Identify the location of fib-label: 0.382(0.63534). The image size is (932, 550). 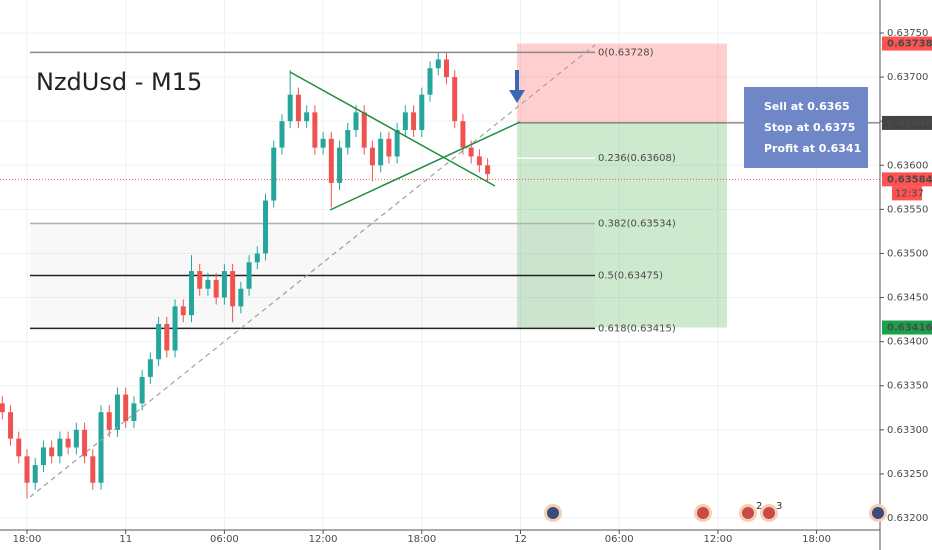
(637, 223).